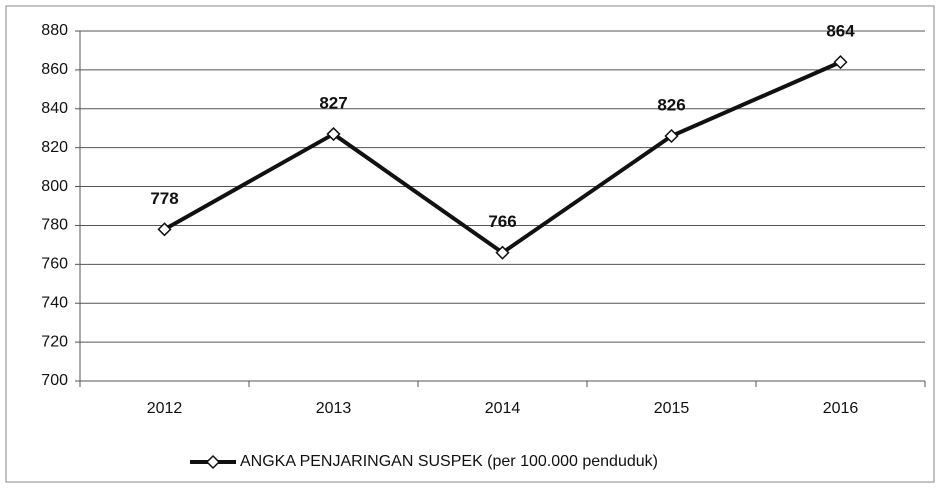 The image size is (940, 488). What do you see at coordinates (502, 221) in the screenshot?
I see `data-label: 766` at bounding box center [502, 221].